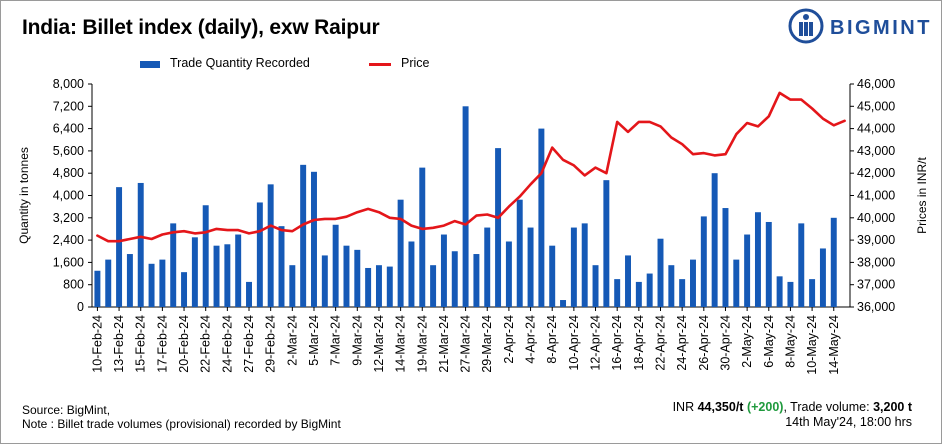  I want to click on x-tick-label: 24-Apr-24, so click(682, 343).